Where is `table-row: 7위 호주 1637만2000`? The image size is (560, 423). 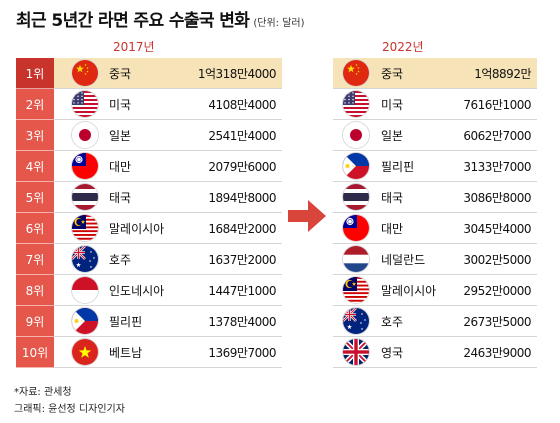
table-row: 7위 호주 1637만2000 is located at coordinates (149, 259).